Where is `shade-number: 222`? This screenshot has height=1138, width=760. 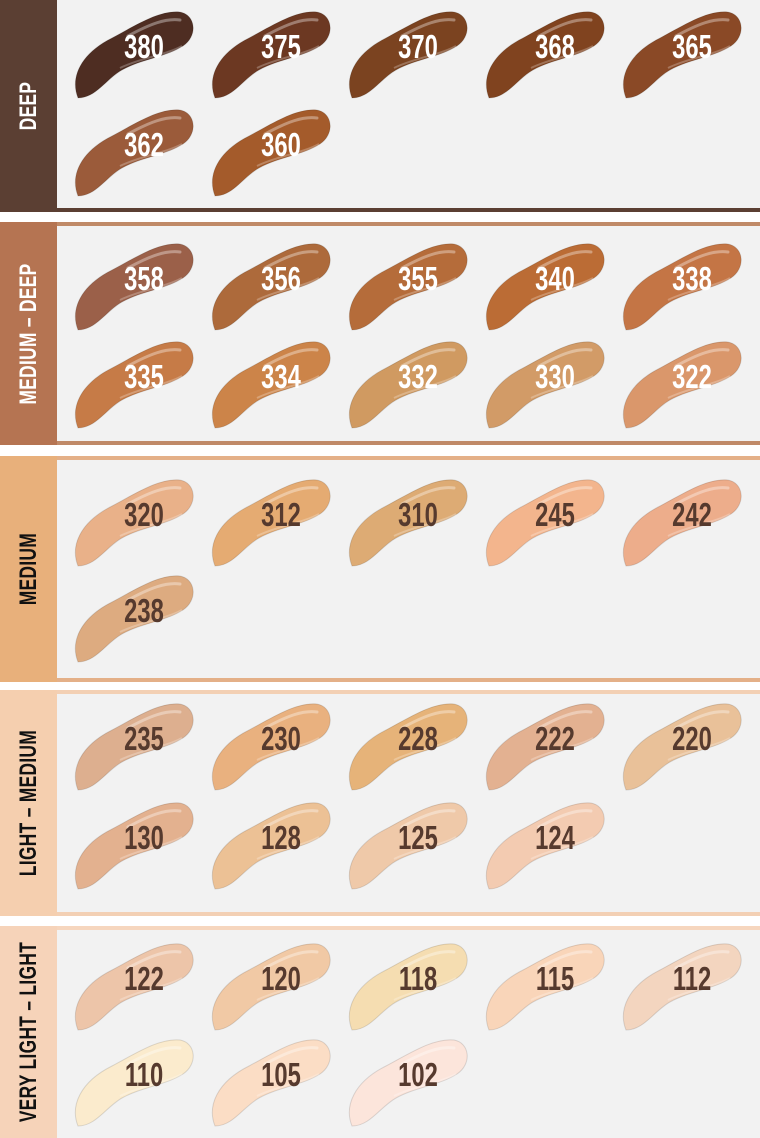 shade-number: 222 is located at coordinates (555, 738).